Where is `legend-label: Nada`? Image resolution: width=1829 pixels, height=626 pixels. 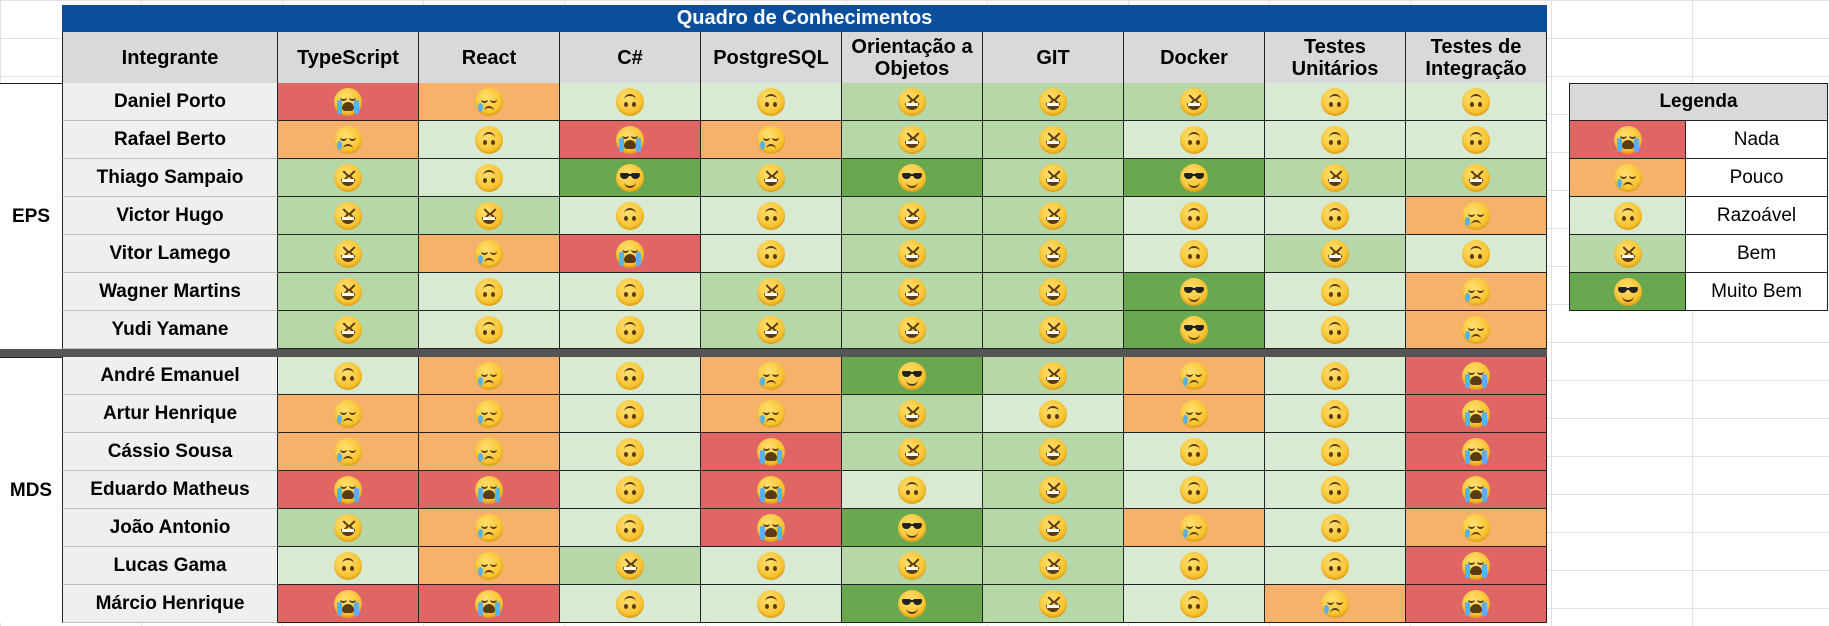 legend-label: Nada is located at coordinates (1757, 140).